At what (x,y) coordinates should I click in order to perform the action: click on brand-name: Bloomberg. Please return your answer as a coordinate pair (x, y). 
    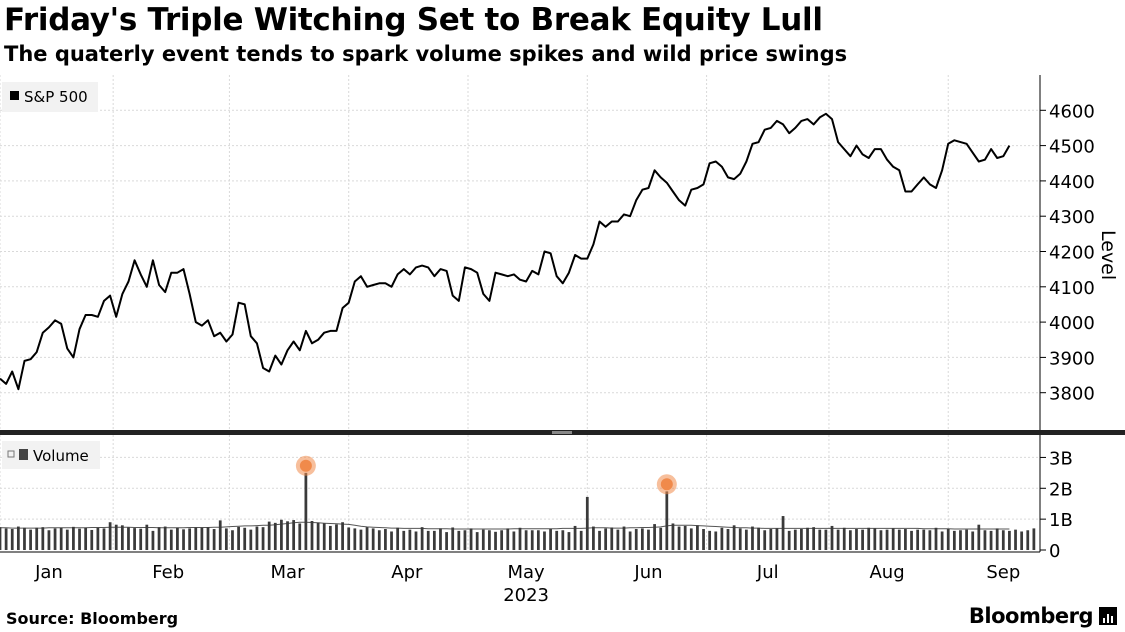
    Looking at the image, I should click on (1031, 616).